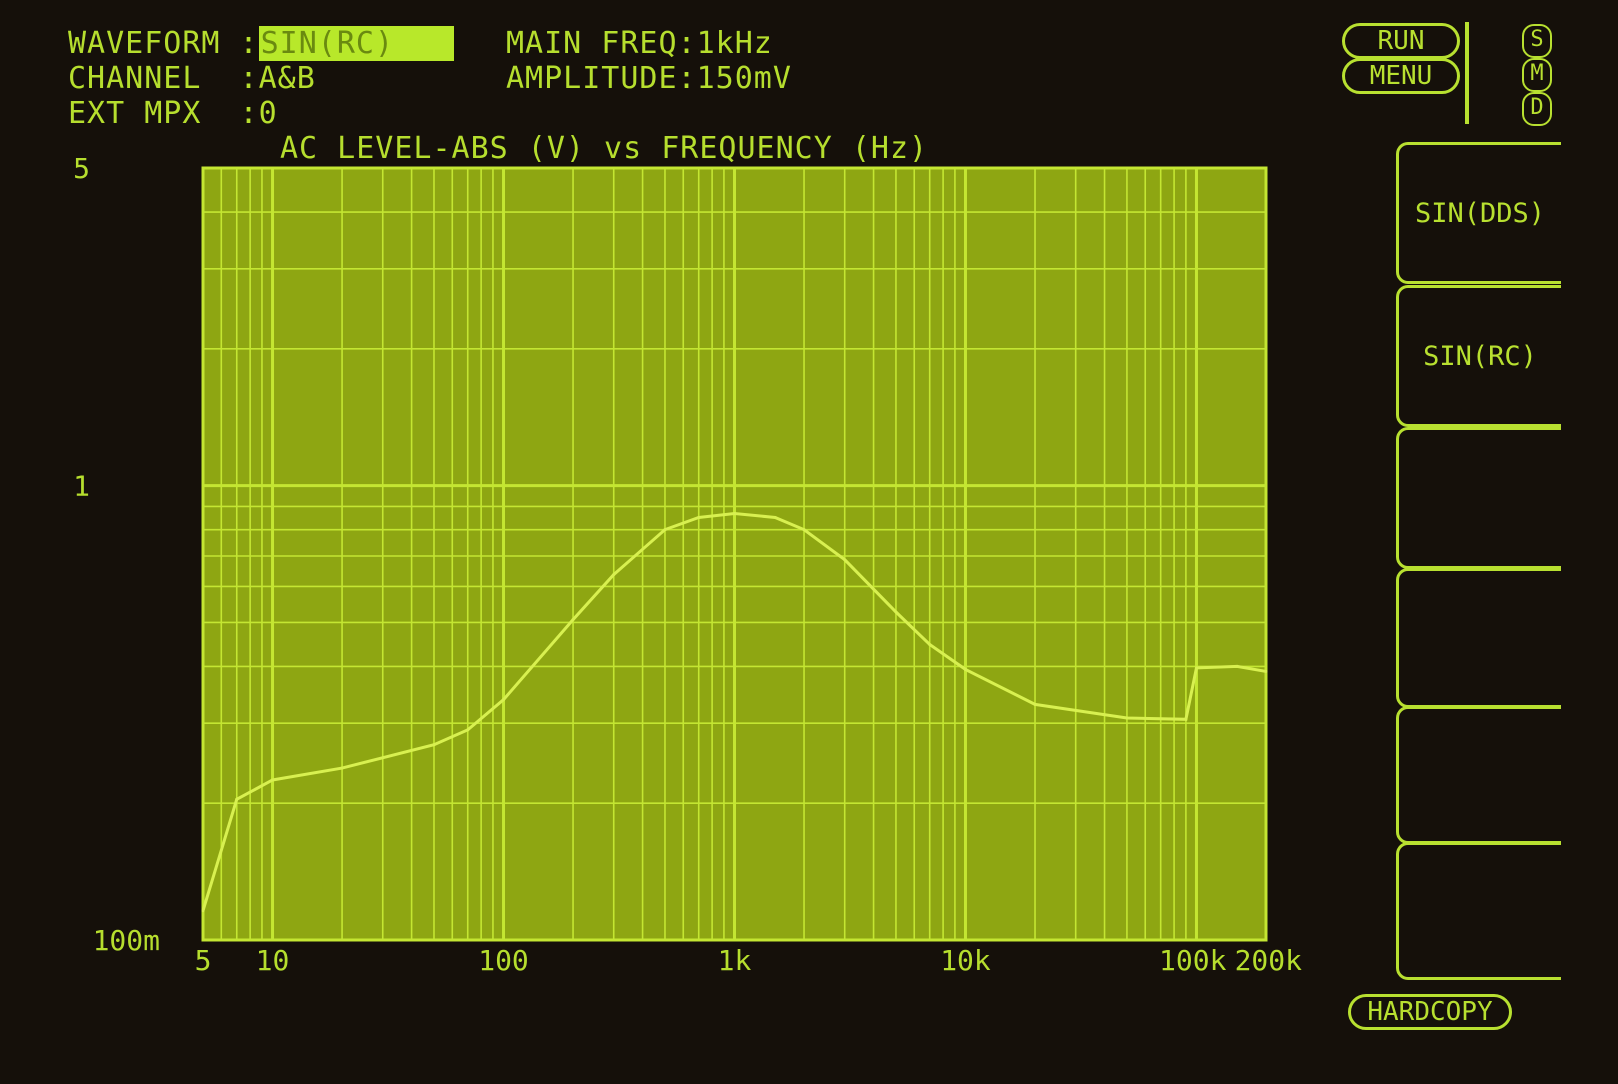  I want to click on menu-button: MENU, so click(1401, 76).